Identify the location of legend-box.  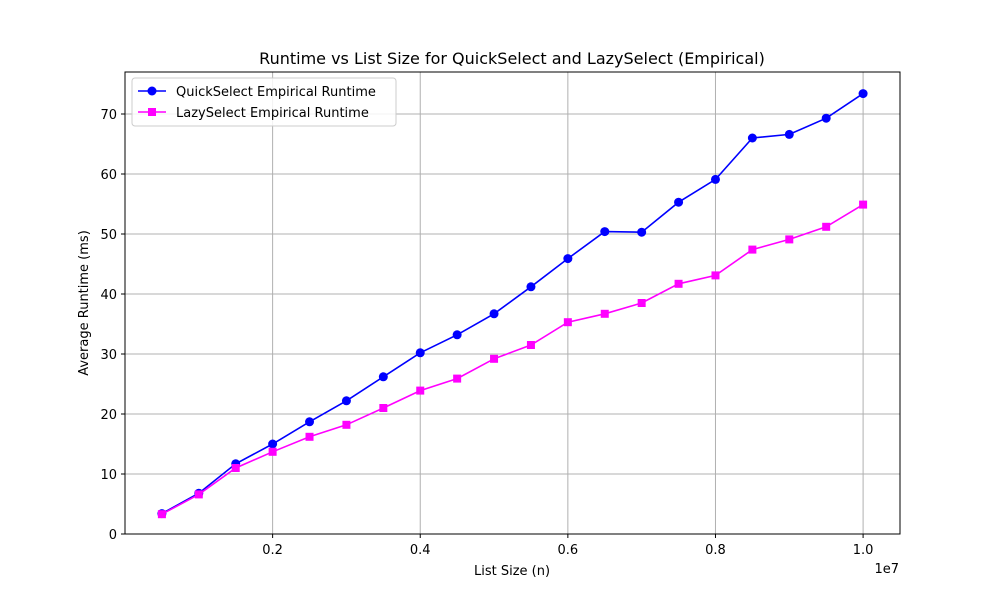
(264, 102).